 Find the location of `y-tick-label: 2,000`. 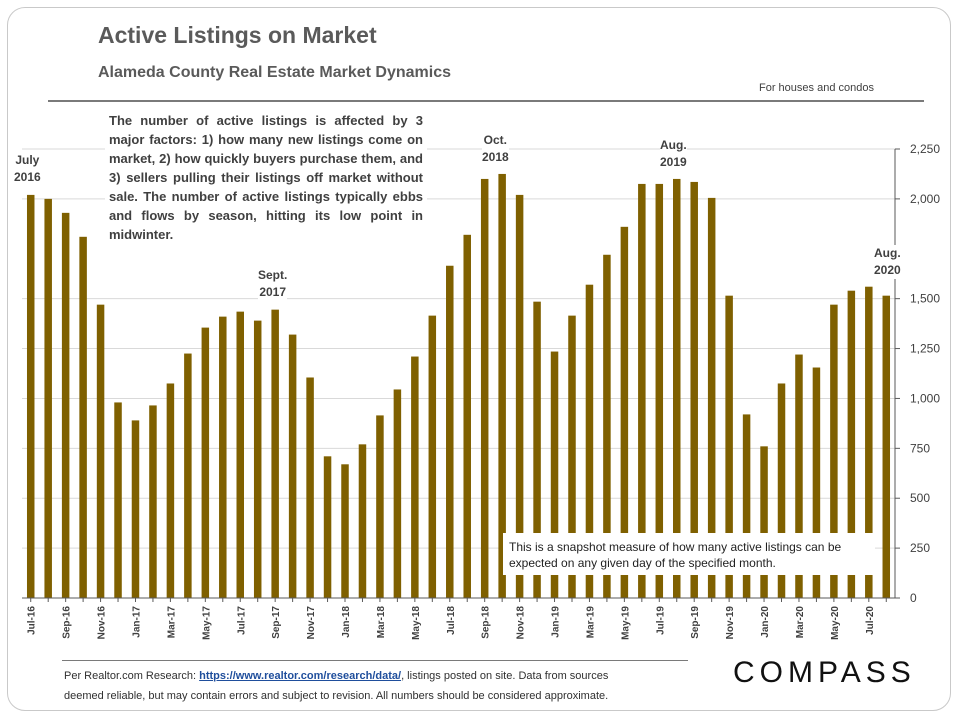

y-tick-label: 2,000 is located at coordinates (925, 199).